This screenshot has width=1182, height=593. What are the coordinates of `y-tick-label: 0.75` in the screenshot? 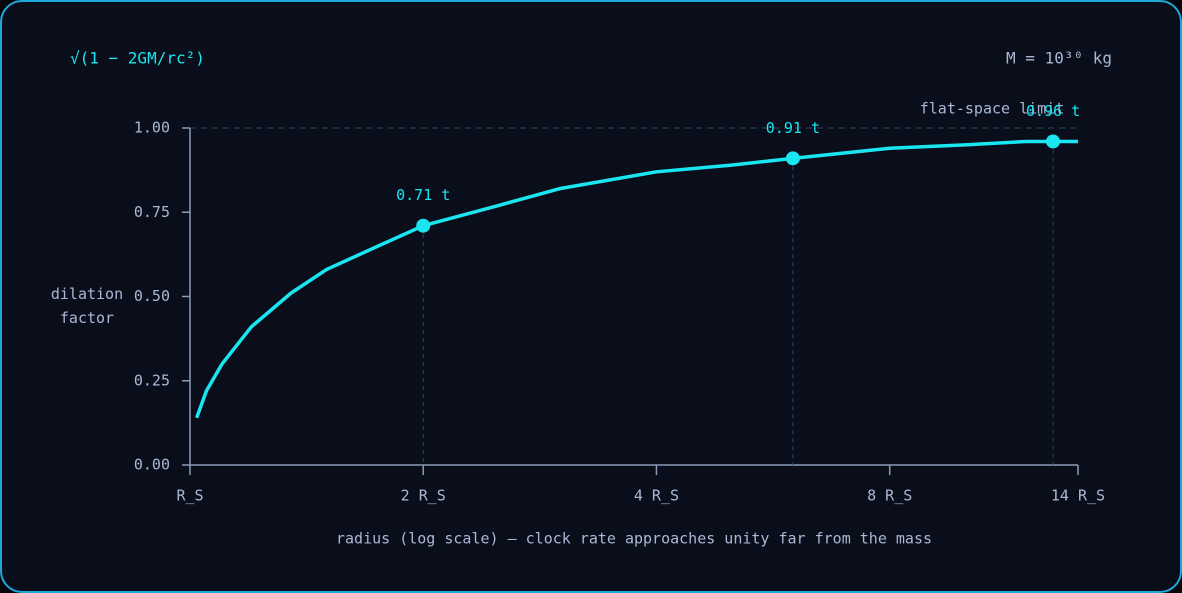 It's located at (152, 212).